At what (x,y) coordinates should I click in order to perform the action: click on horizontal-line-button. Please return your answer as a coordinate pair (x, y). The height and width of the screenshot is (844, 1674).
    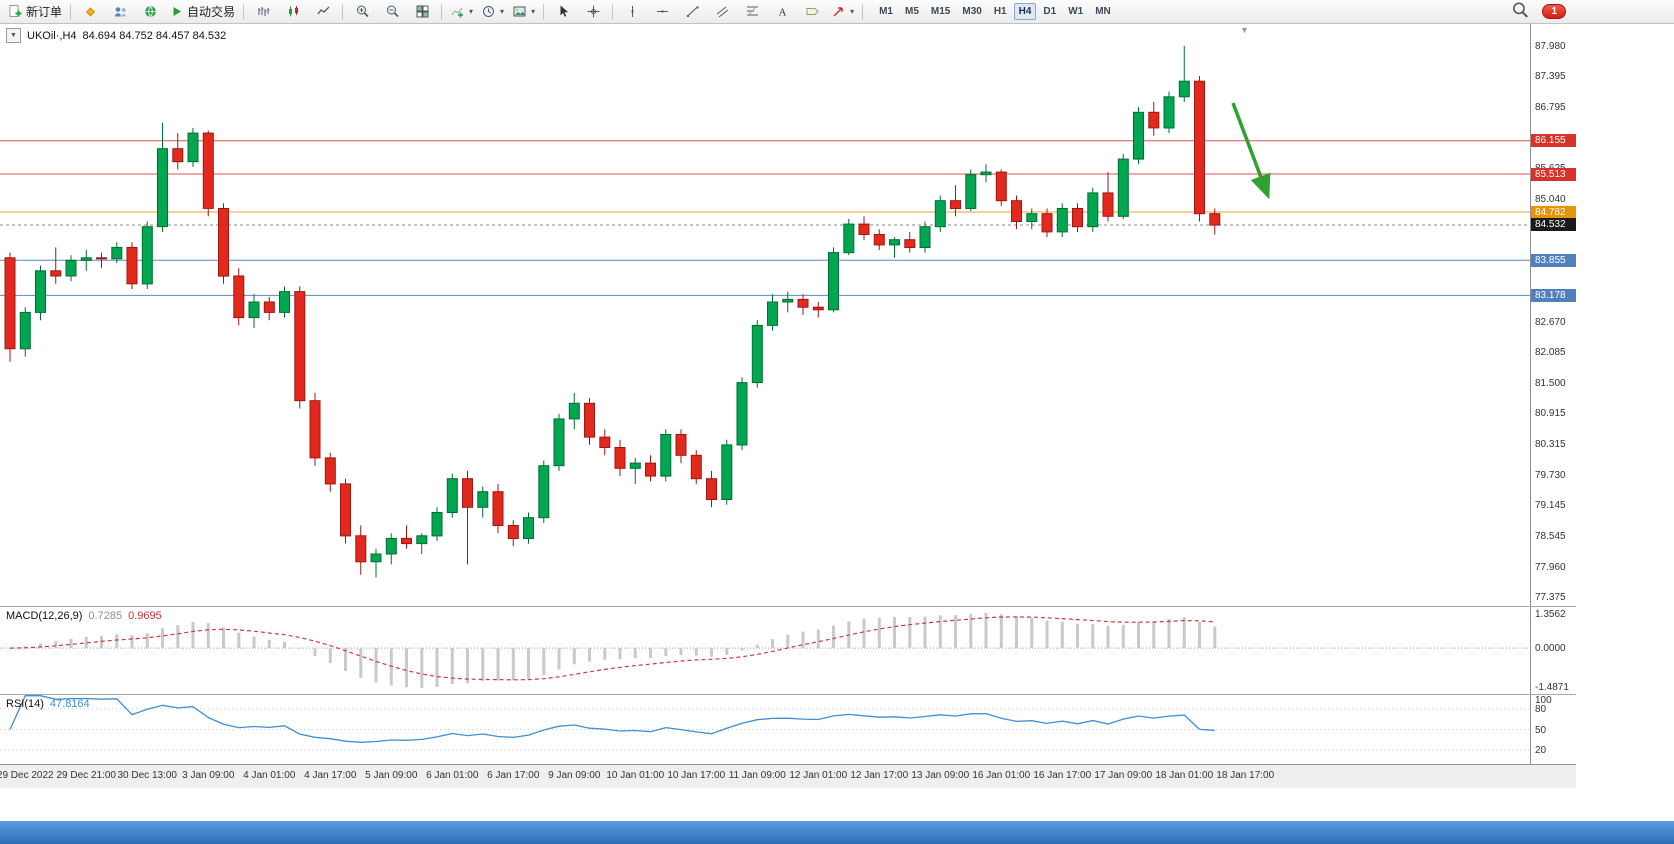
    Looking at the image, I should click on (662, 12).